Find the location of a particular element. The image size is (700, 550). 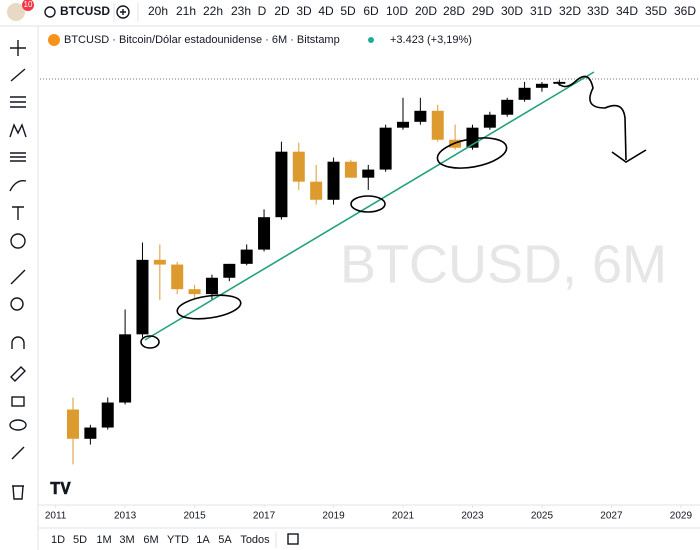

x-tick-label: 2025 is located at coordinates (542, 516).